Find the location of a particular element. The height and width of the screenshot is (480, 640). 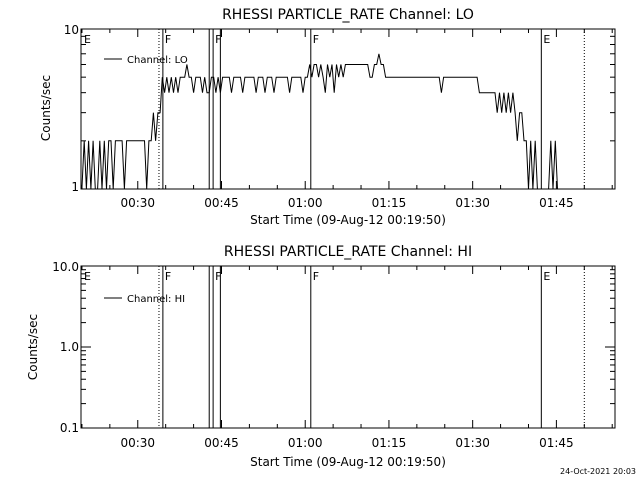

x-axis-label-hi: Start Time (09-Aug-12 00:19:50) is located at coordinates (348, 462).